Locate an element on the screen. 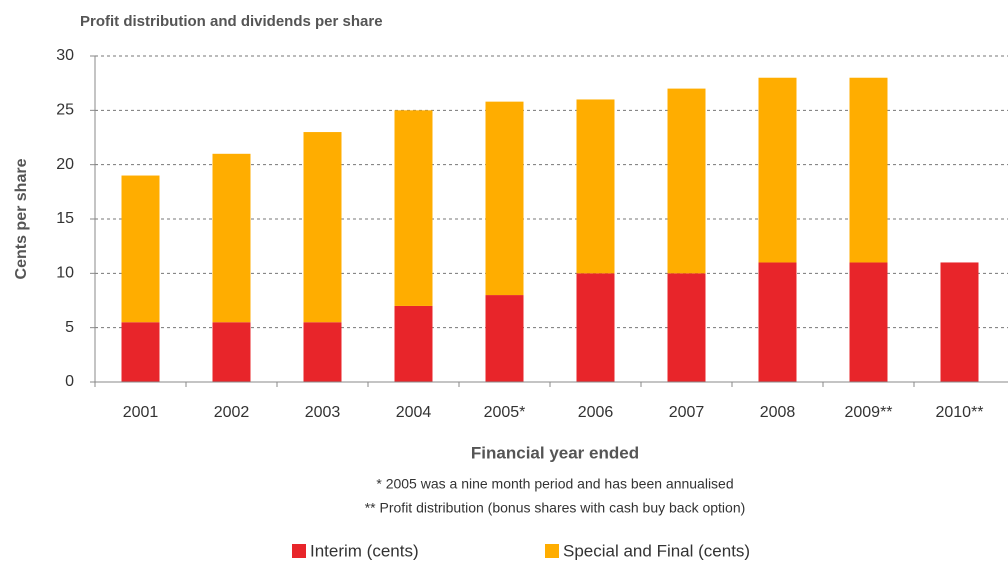 This screenshot has height=565, width=1008. y-tick-label: 15 is located at coordinates (65, 218).